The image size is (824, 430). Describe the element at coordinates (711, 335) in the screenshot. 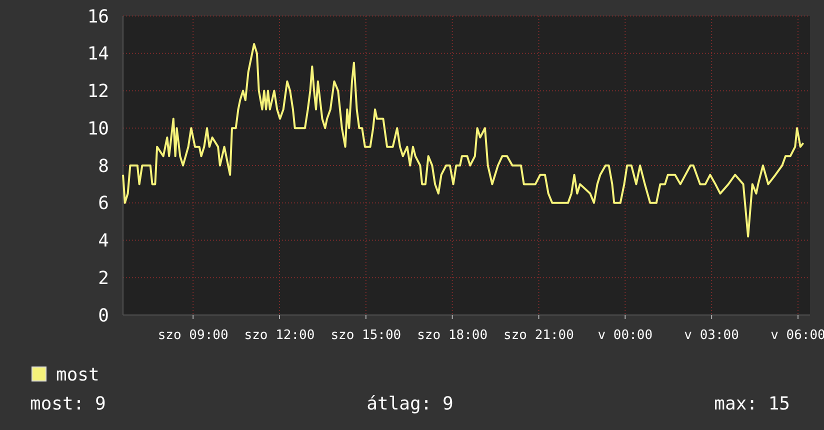

I see `x-tick-label: v 03:00` at that location.